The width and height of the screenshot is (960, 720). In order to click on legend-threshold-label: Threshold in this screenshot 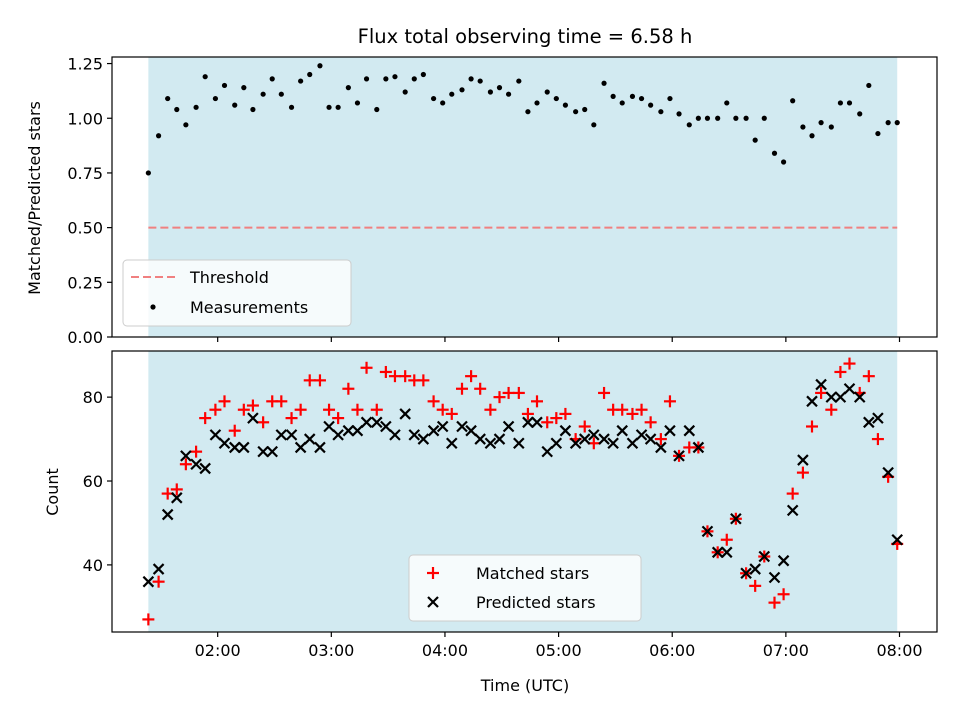, I will do `click(229, 277)`.